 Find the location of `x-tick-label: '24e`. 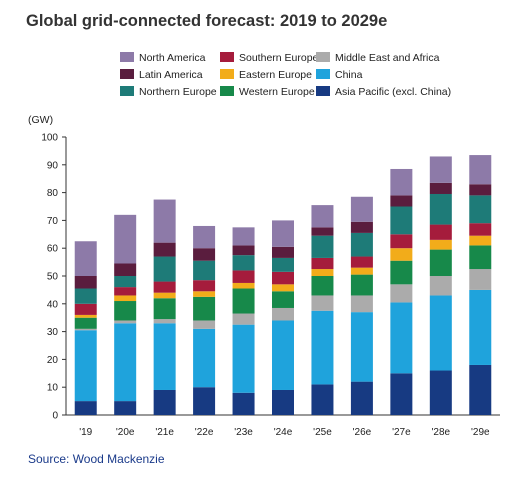

x-tick-label: '24e is located at coordinates (283, 432).